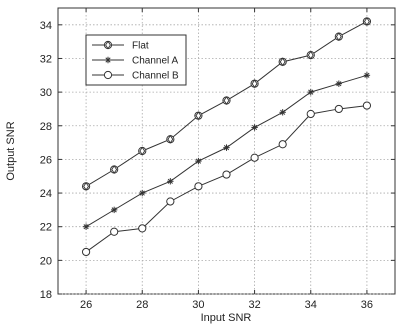 The height and width of the screenshot is (329, 403). Describe the element at coordinates (11, 150) in the screenshot. I see `y-axis-label: Output SNR` at that location.